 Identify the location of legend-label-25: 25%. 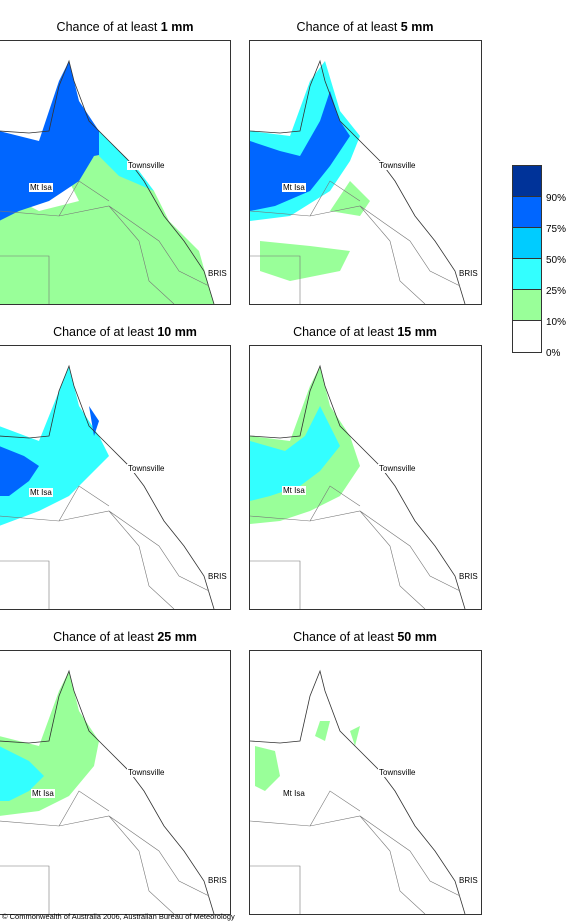
(556, 291).